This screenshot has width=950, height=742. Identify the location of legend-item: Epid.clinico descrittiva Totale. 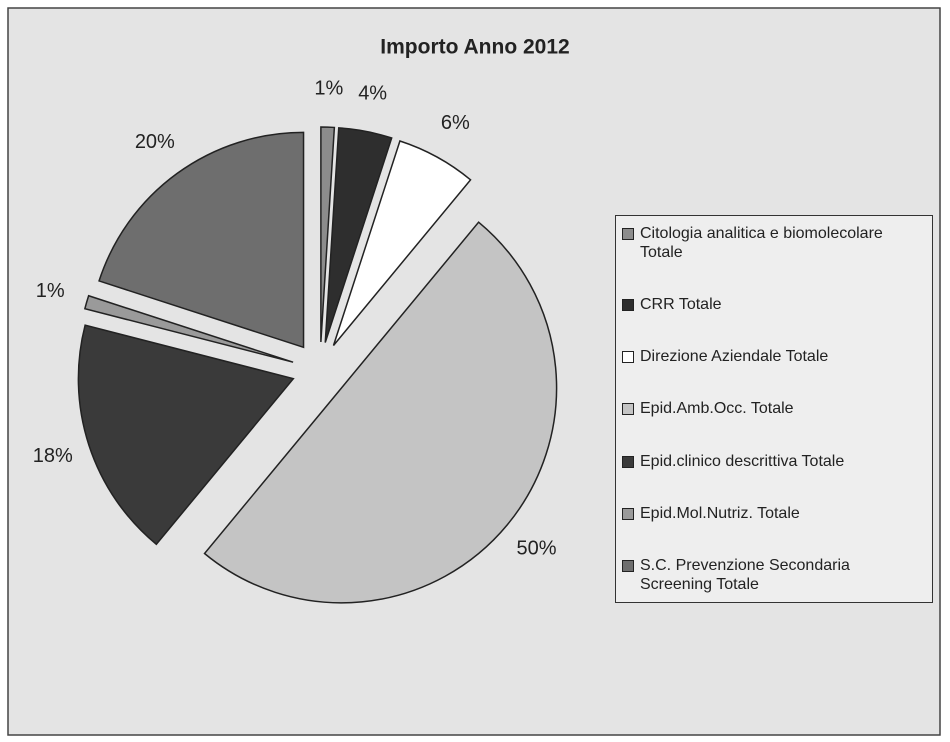
(774, 461).